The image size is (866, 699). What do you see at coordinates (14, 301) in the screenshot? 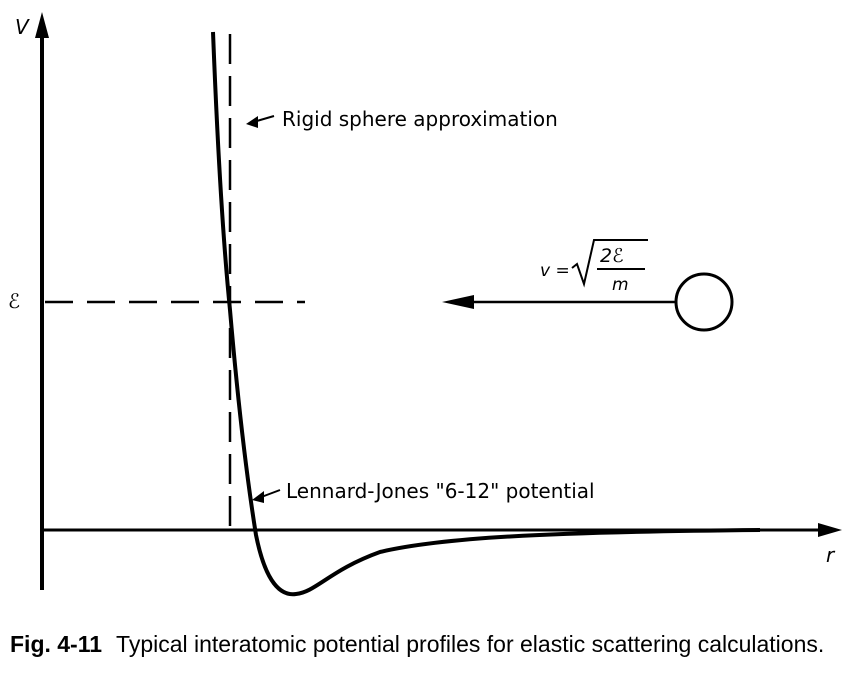
I see `energy-label: ℰ` at bounding box center [14, 301].